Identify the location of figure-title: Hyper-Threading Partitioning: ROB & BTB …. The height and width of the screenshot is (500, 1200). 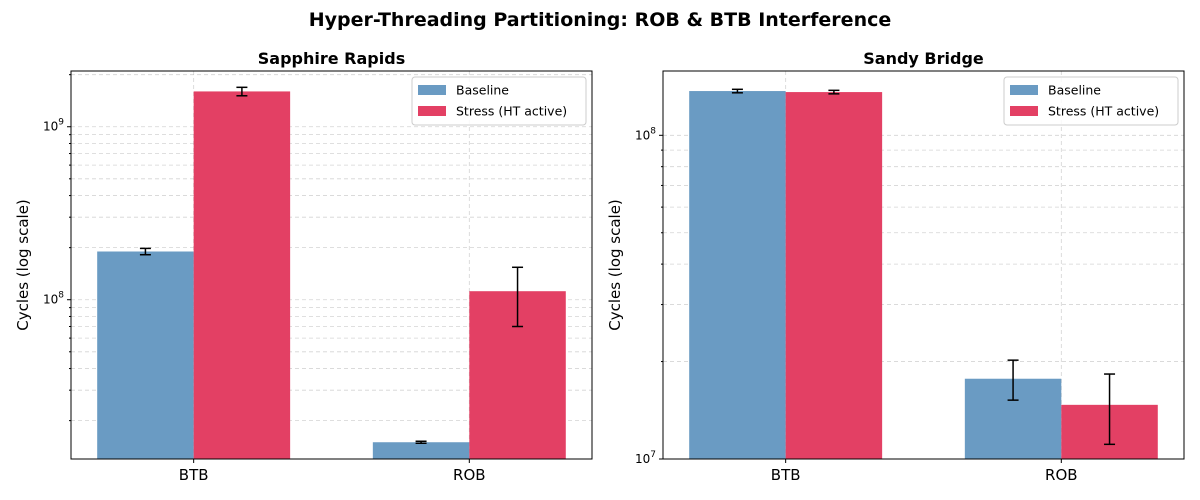
(600, 20).